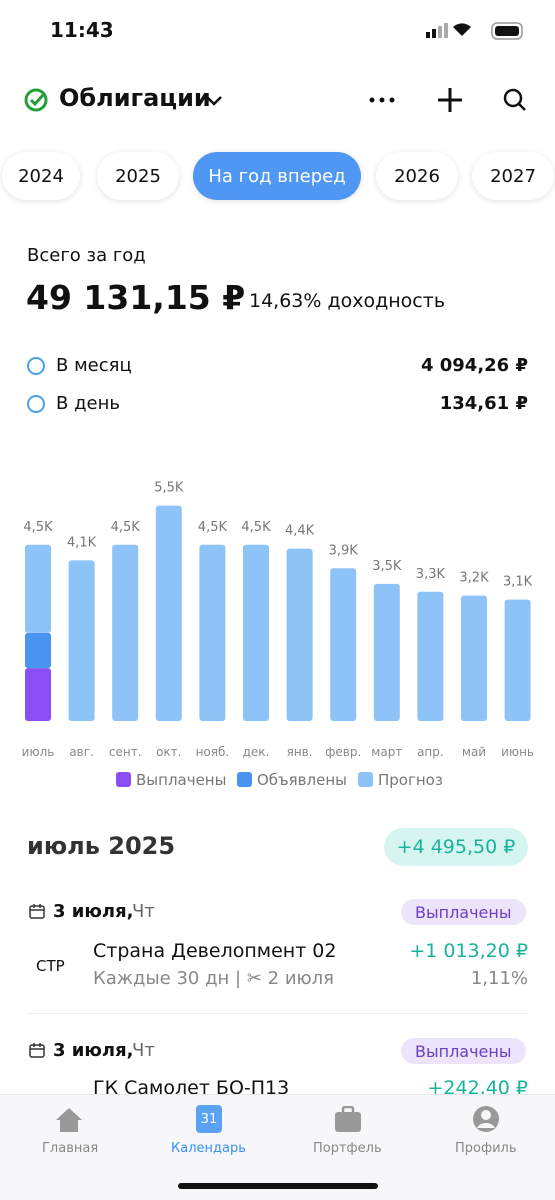 This screenshot has width=555, height=1200. I want to click on x-tick-label: нояб., so click(213, 752).